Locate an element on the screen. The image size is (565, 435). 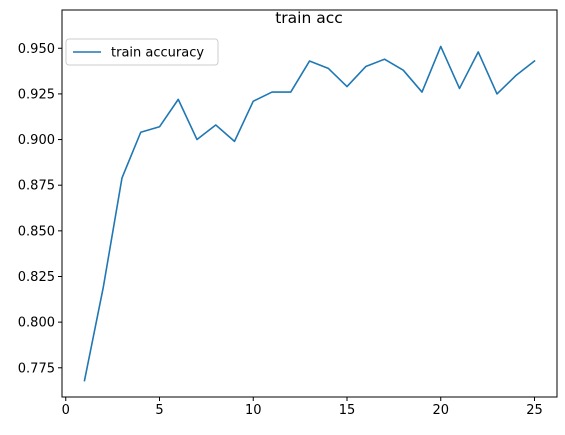
y-tick-label: 0.950 is located at coordinates (36, 49).